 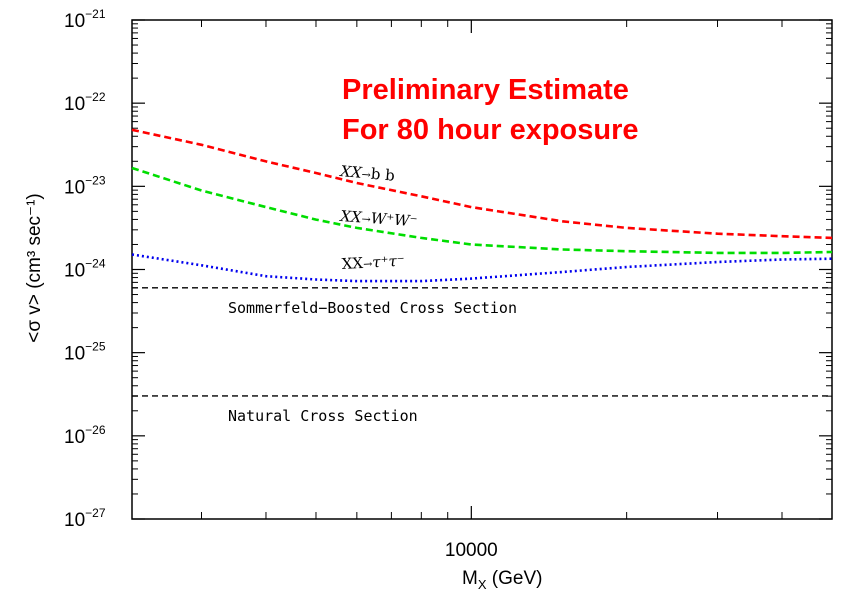 I want to click on y-axis-label: <σ v> (cm³ sec⁻¹), so click(x=34, y=268).